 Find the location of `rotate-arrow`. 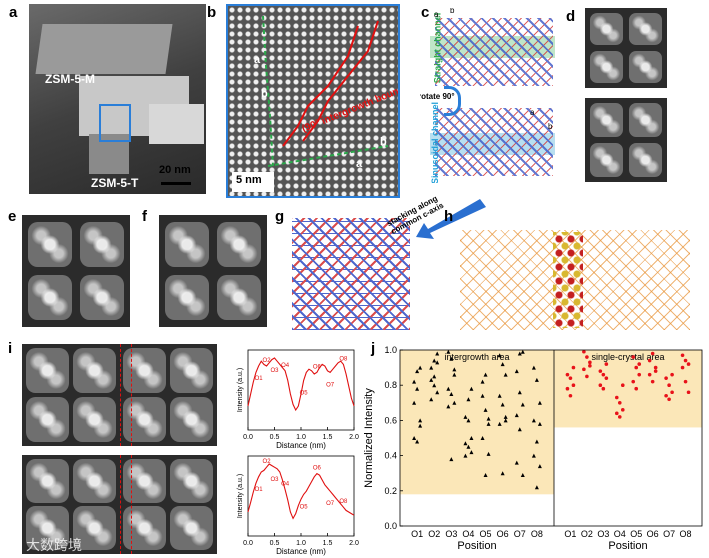

rotate-arrow is located at coordinates (452, 101).